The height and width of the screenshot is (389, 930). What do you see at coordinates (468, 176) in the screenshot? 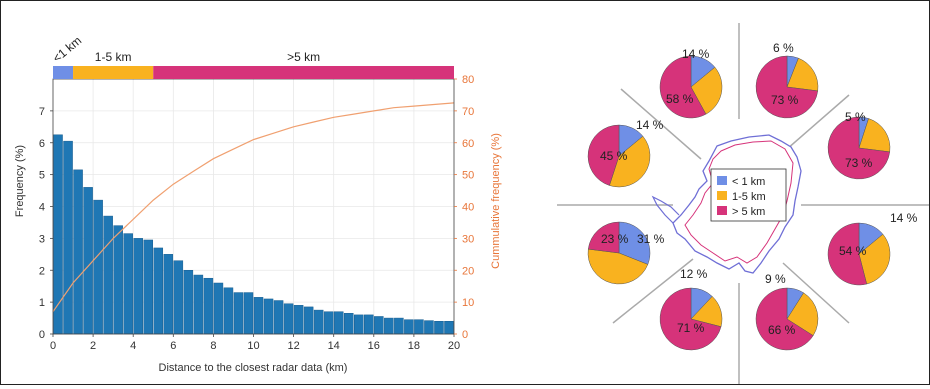
I see `y2-tick-label: 50` at bounding box center [468, 176].